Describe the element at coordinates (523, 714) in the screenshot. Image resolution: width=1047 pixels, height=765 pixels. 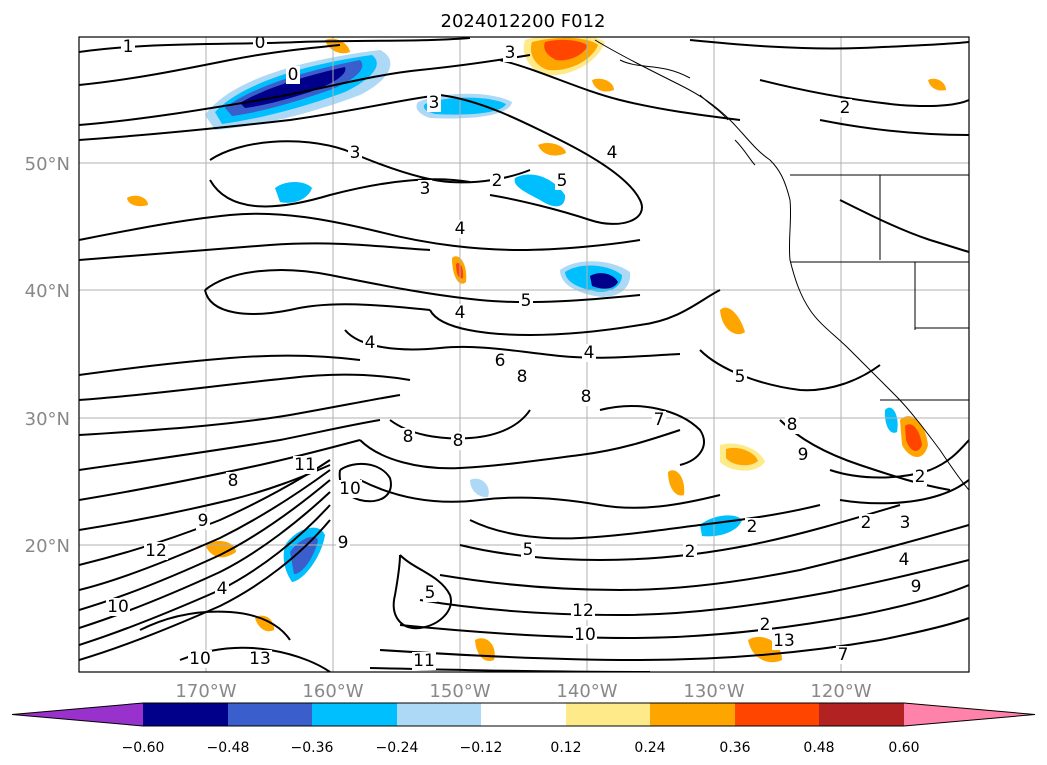
I see `colorbar-outline` at that location.